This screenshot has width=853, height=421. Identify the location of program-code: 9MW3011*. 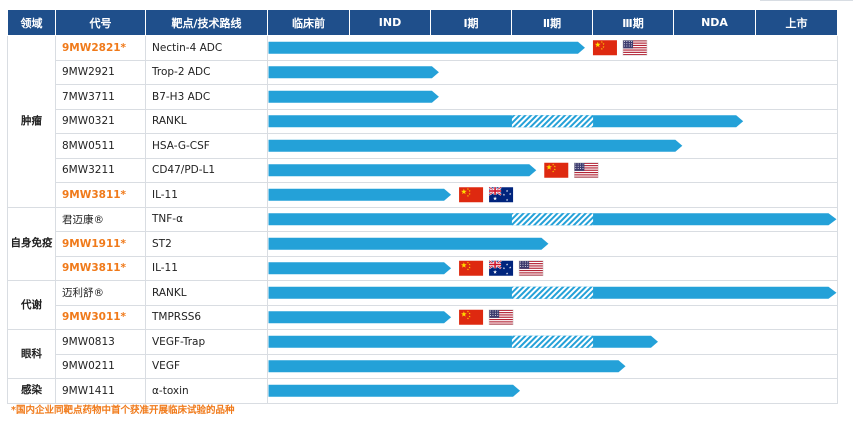
(100, 317).